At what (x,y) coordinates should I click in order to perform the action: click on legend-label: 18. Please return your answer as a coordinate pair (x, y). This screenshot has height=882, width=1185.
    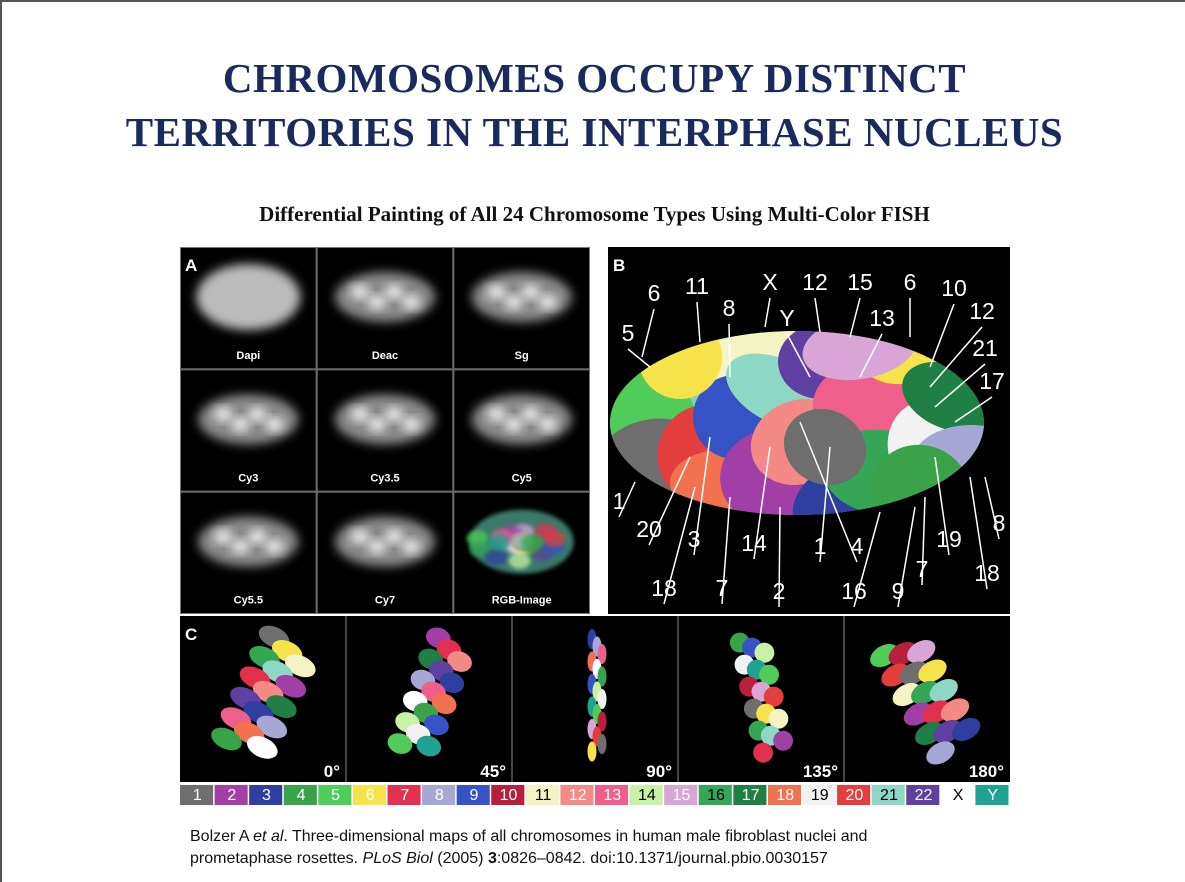
    Looking at the image, I should click on (785, 795).